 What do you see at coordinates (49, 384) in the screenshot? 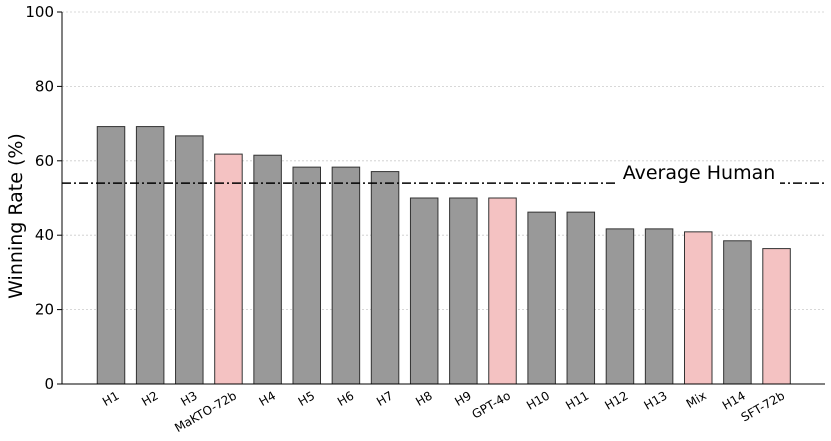
I see `y-tick-label: 0` at bounding box center [49, 384].